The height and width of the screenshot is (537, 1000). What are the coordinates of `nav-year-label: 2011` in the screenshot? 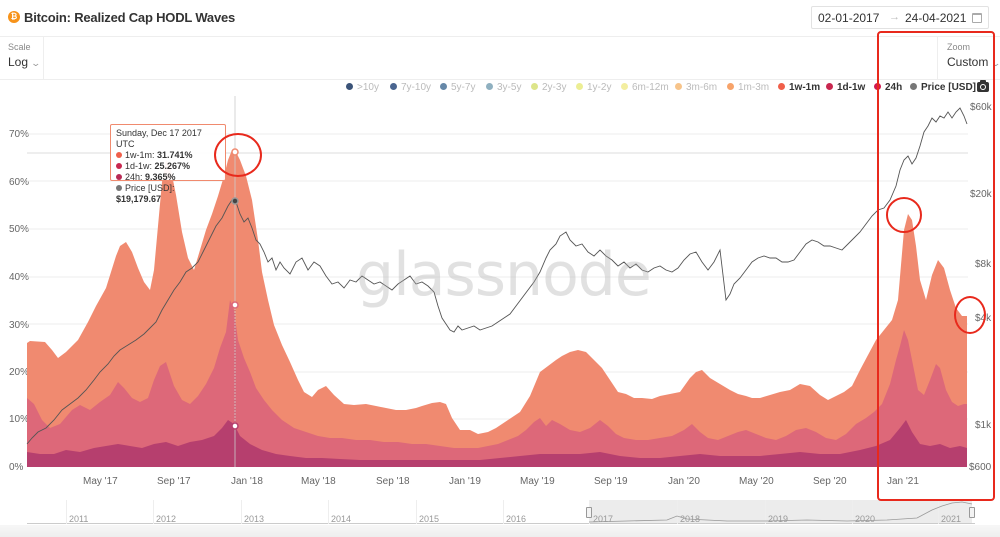 It's located at (79, 519).